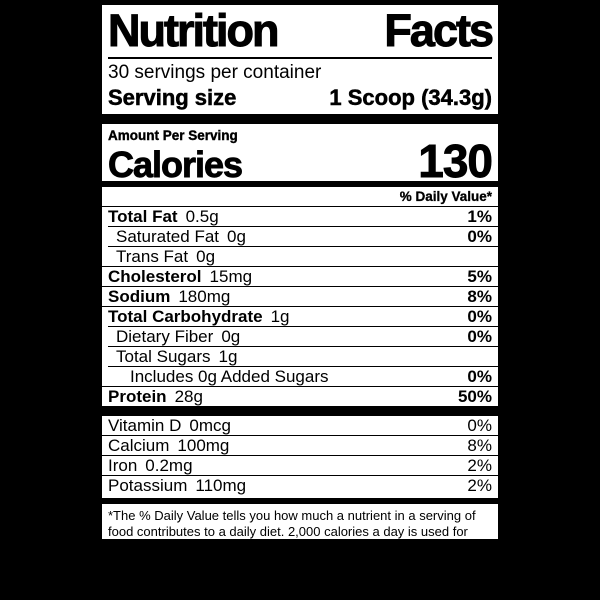 This screenshot has height=600, width=600. I want to click on micronutrient-name: Potassium, so click(148, 485).